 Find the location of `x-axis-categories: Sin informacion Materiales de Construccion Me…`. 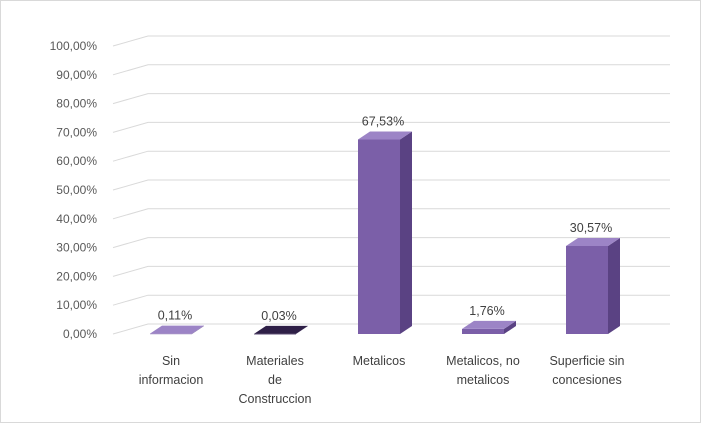

x-axis-categories: Sin informacion Materiales de Construccion Me… is located at coordinates (382, 380).